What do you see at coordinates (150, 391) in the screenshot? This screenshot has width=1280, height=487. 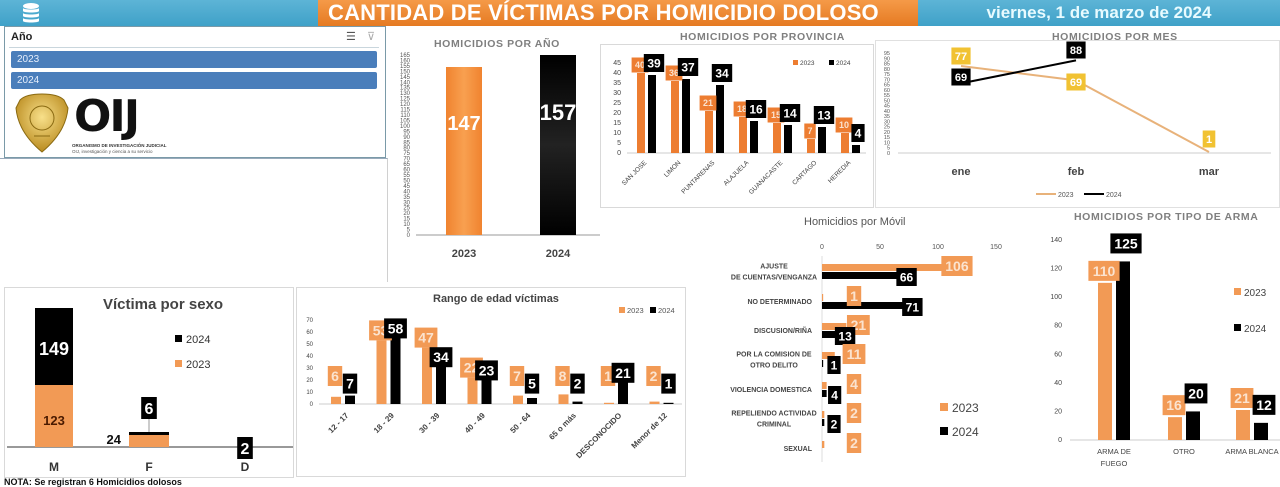 I see `chart-sexo-plot: 123 149 6 24 2 M F D 2024 2023` at bounding box center [150, 391].